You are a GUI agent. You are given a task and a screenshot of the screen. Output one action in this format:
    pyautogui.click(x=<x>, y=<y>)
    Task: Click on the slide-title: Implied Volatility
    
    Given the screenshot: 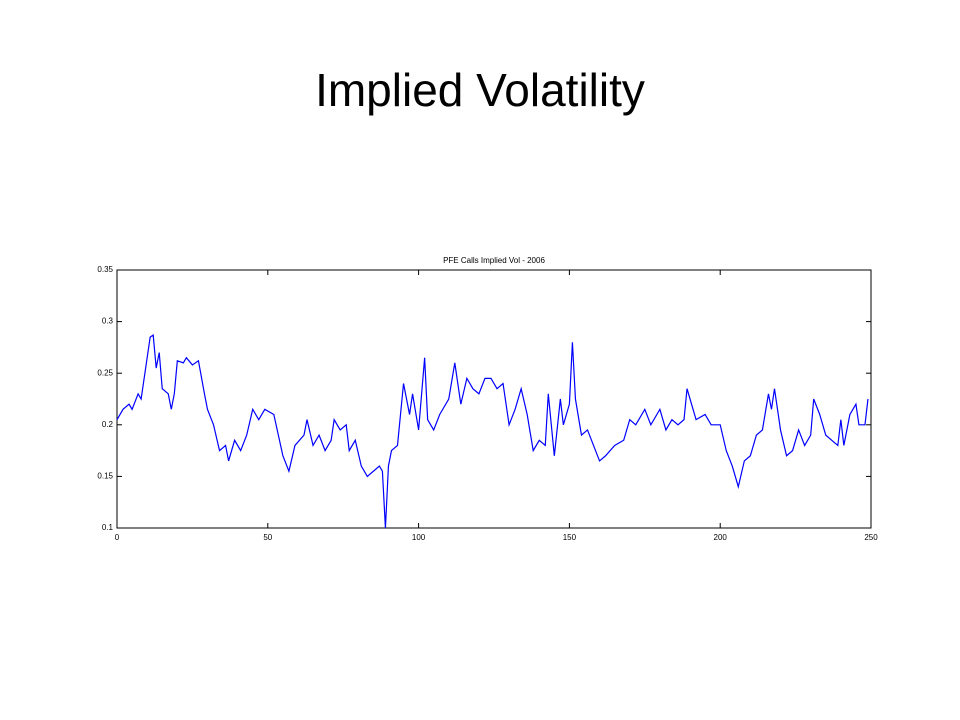 What is the action you would take?
    pyautogui.click(x=480, y=90)
    